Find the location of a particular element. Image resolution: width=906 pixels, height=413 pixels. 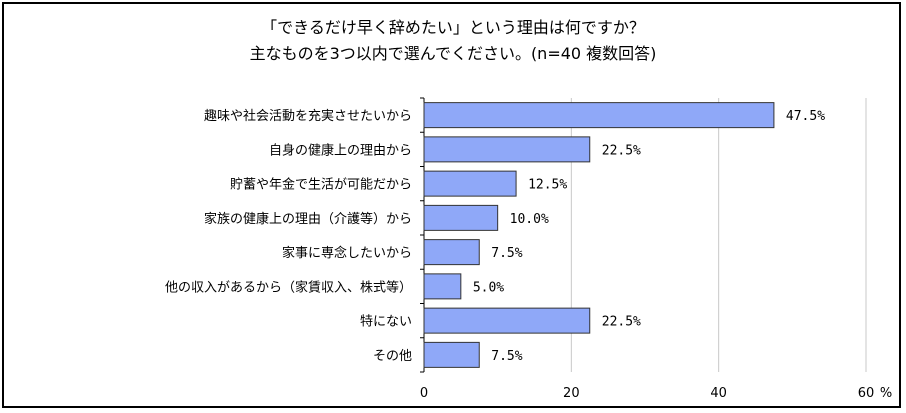

x-unit-label: % is located at coordinates (886, 393).